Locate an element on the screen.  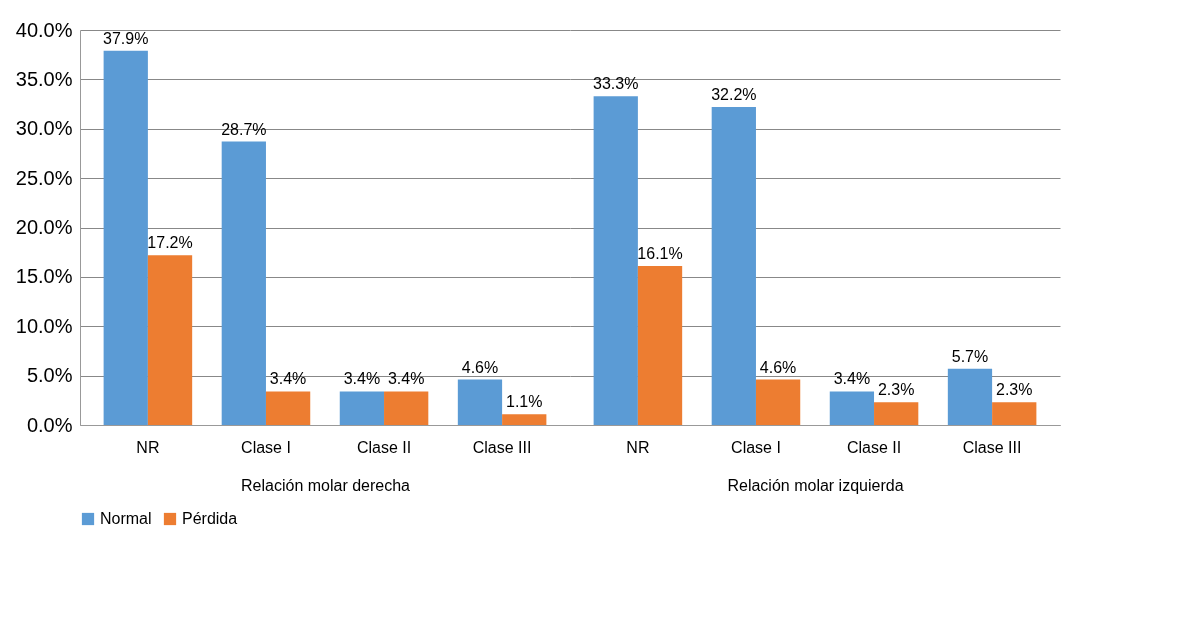
data-label: 33.3% is located at coordinates (616, 84).